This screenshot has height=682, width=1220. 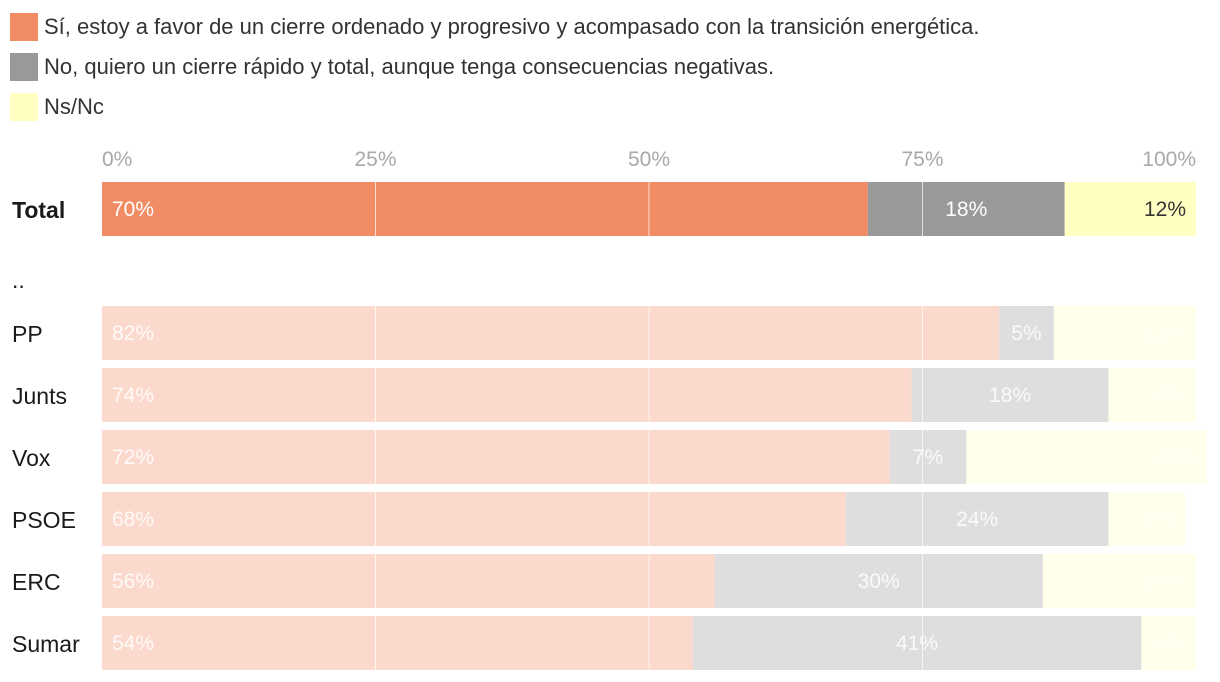 I want to click on x-tick-label-2: 50%, so click(x=649, y=159).